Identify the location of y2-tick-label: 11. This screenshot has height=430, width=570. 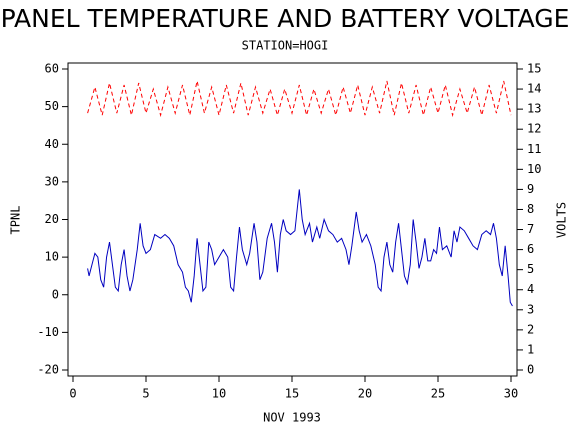
(534, 149).